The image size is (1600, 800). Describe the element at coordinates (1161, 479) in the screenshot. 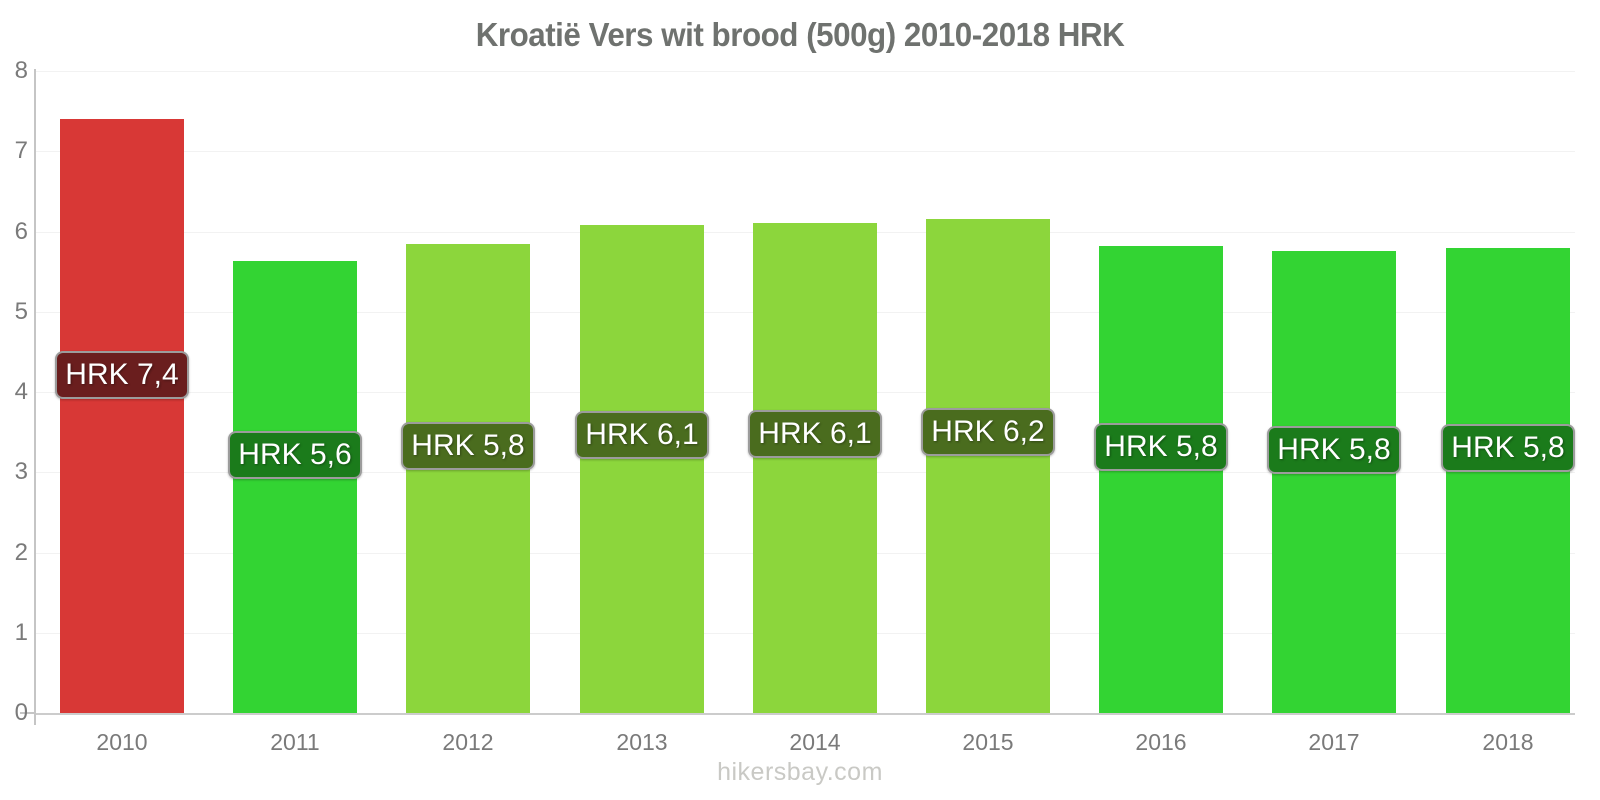

I see `bar-2016` at that location.